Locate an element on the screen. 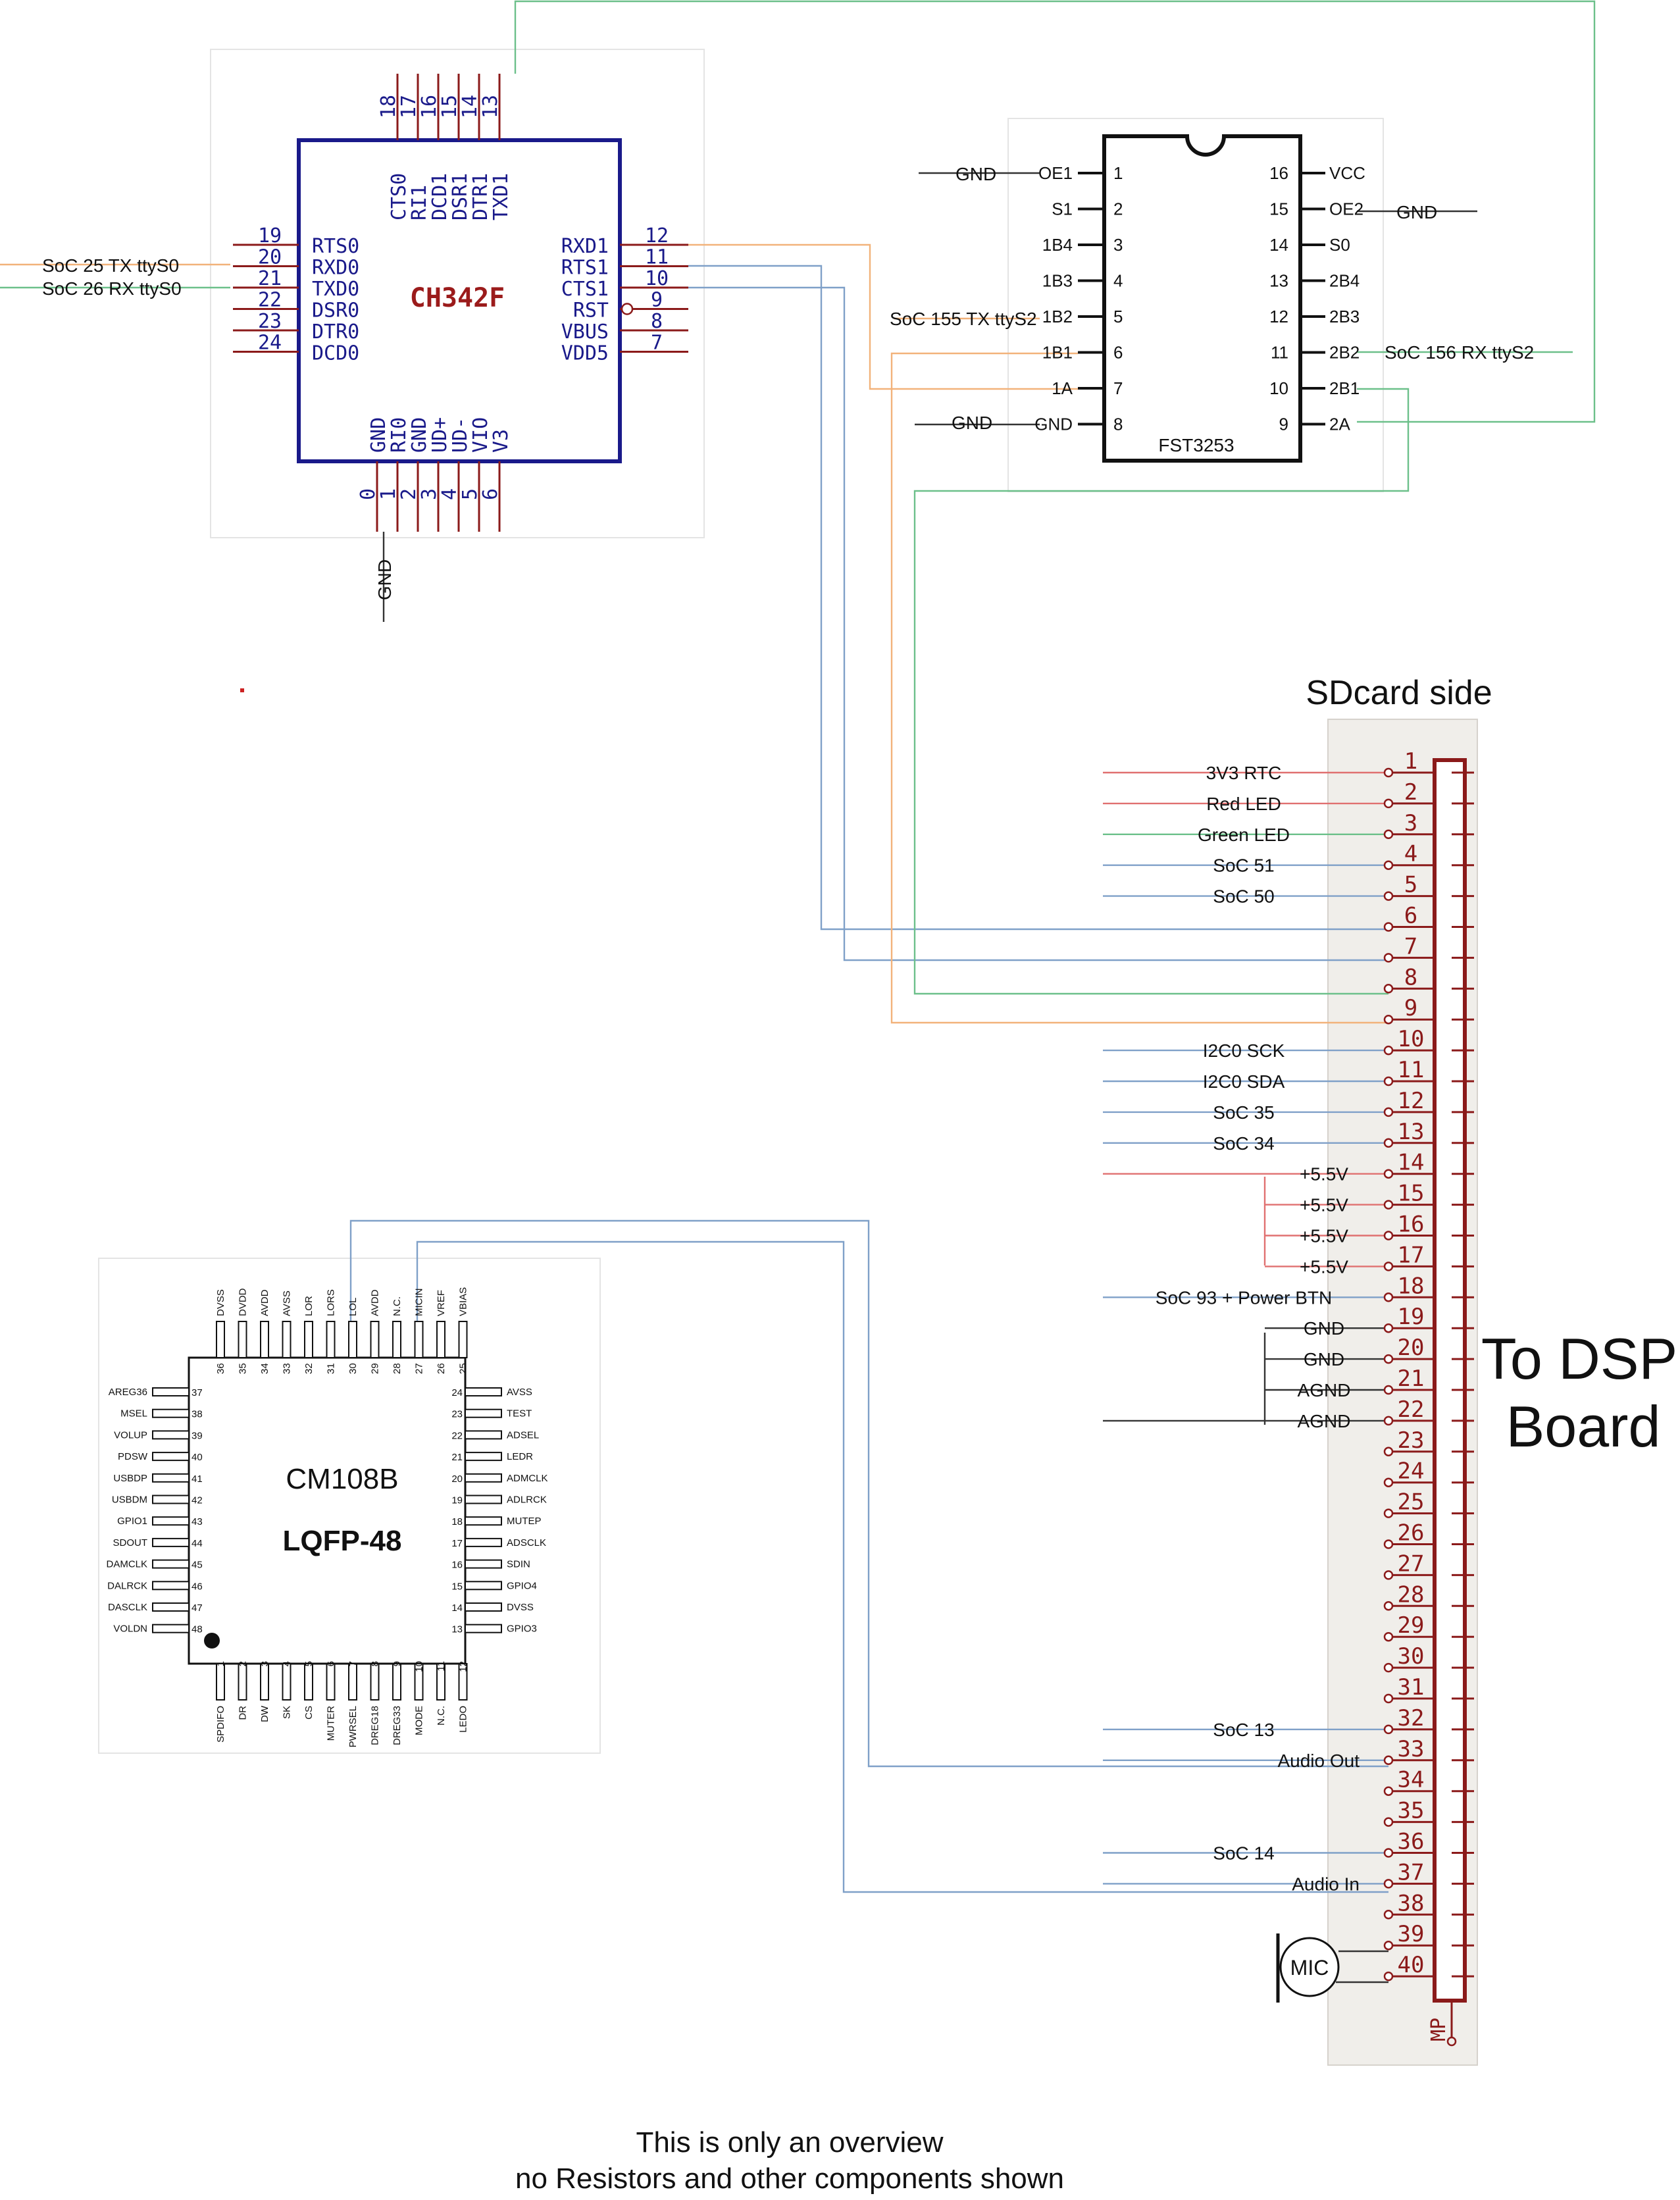  wire-2b1-pin8 is located at coordinates (1161, 691).